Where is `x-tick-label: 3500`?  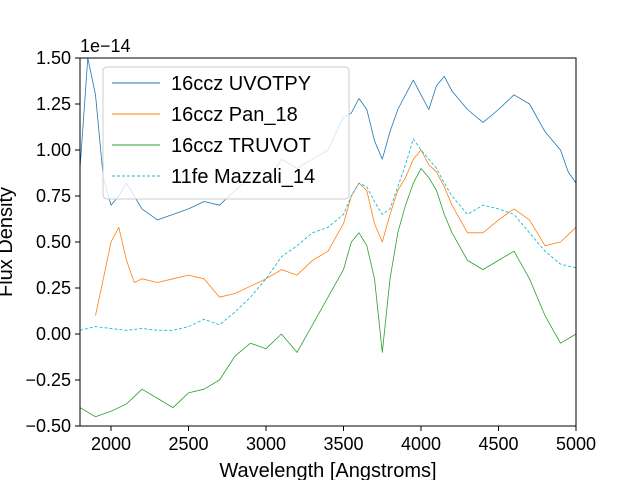
x-tick-label: 3500 is located at coordinates (343, 444).